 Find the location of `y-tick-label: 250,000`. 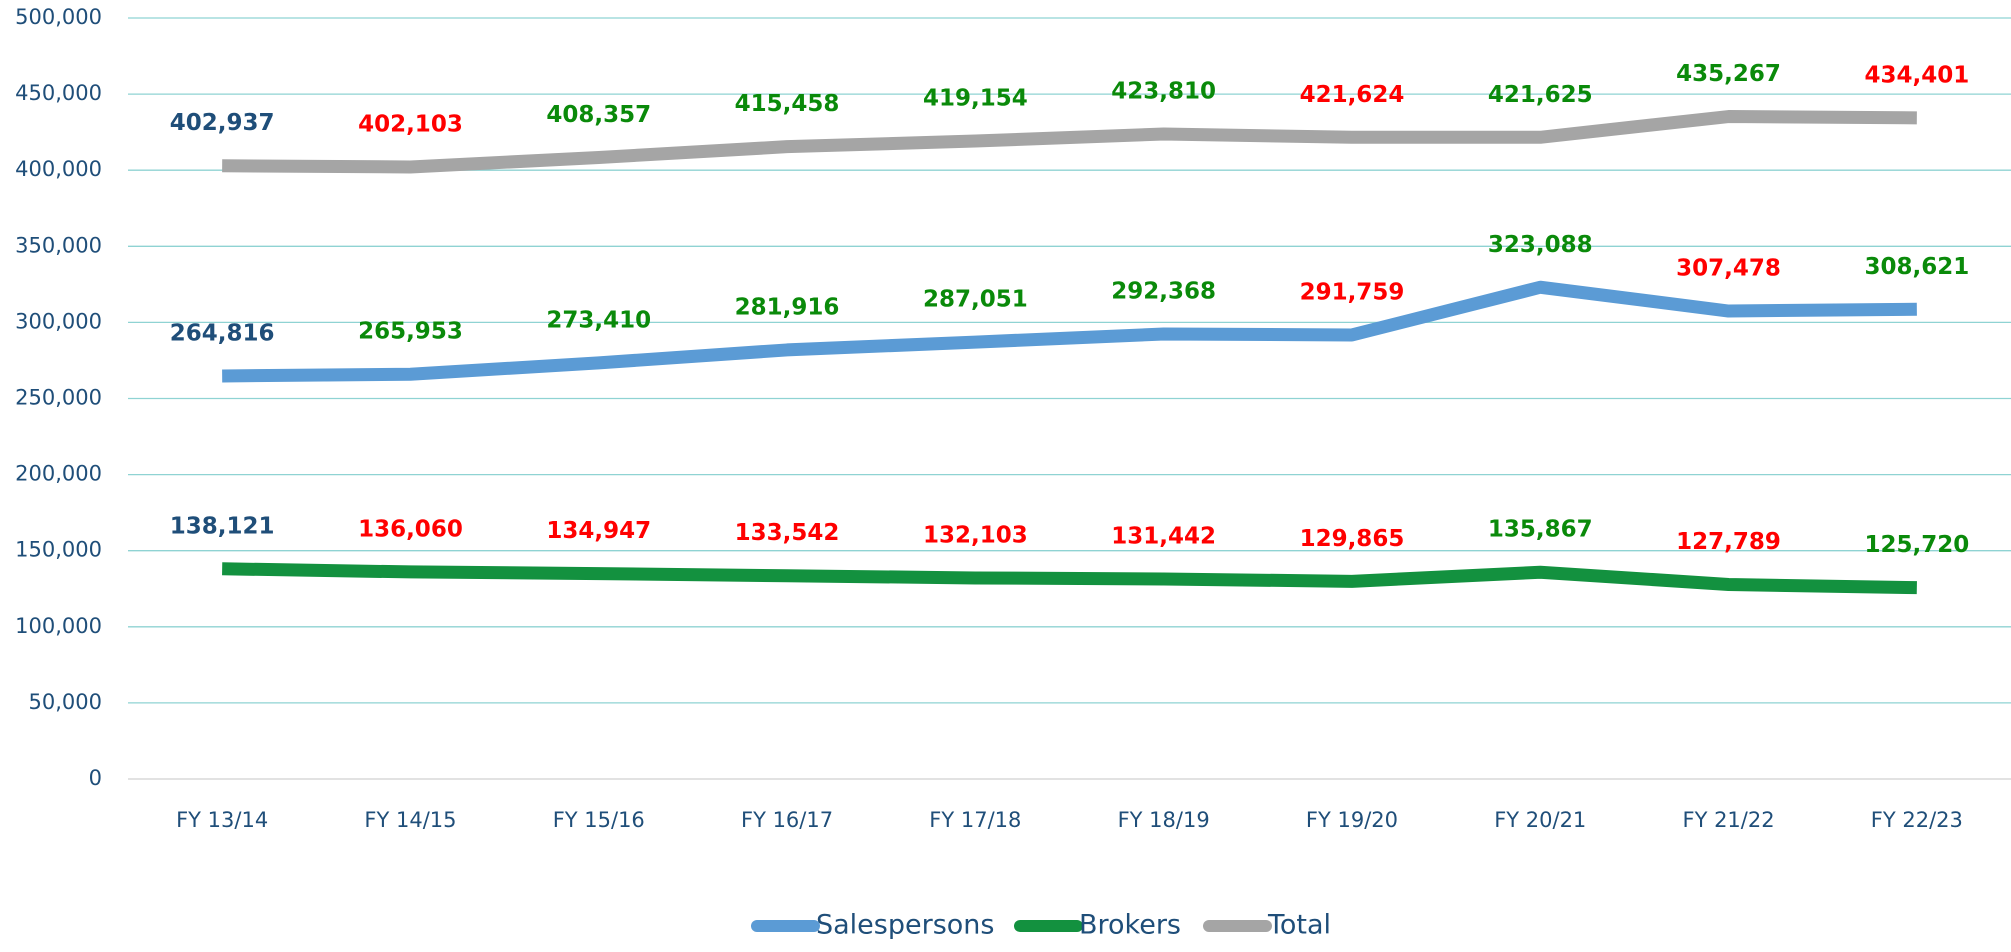

y-tick-label: 250,000 is located at coordinates (58, 398).